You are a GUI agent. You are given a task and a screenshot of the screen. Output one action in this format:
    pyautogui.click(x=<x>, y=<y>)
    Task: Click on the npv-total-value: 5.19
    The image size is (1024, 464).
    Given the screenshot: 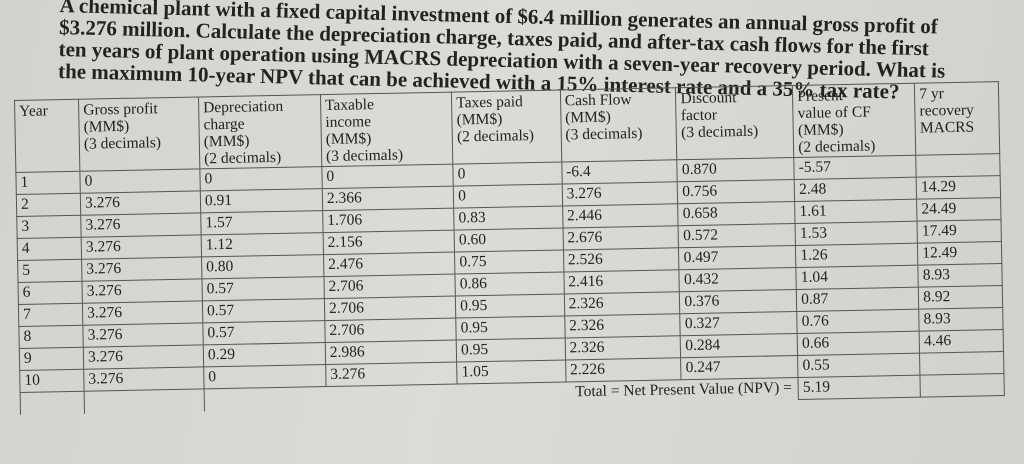 What is the action you would take?
    pyautogui.click(x=859, y=387)
    